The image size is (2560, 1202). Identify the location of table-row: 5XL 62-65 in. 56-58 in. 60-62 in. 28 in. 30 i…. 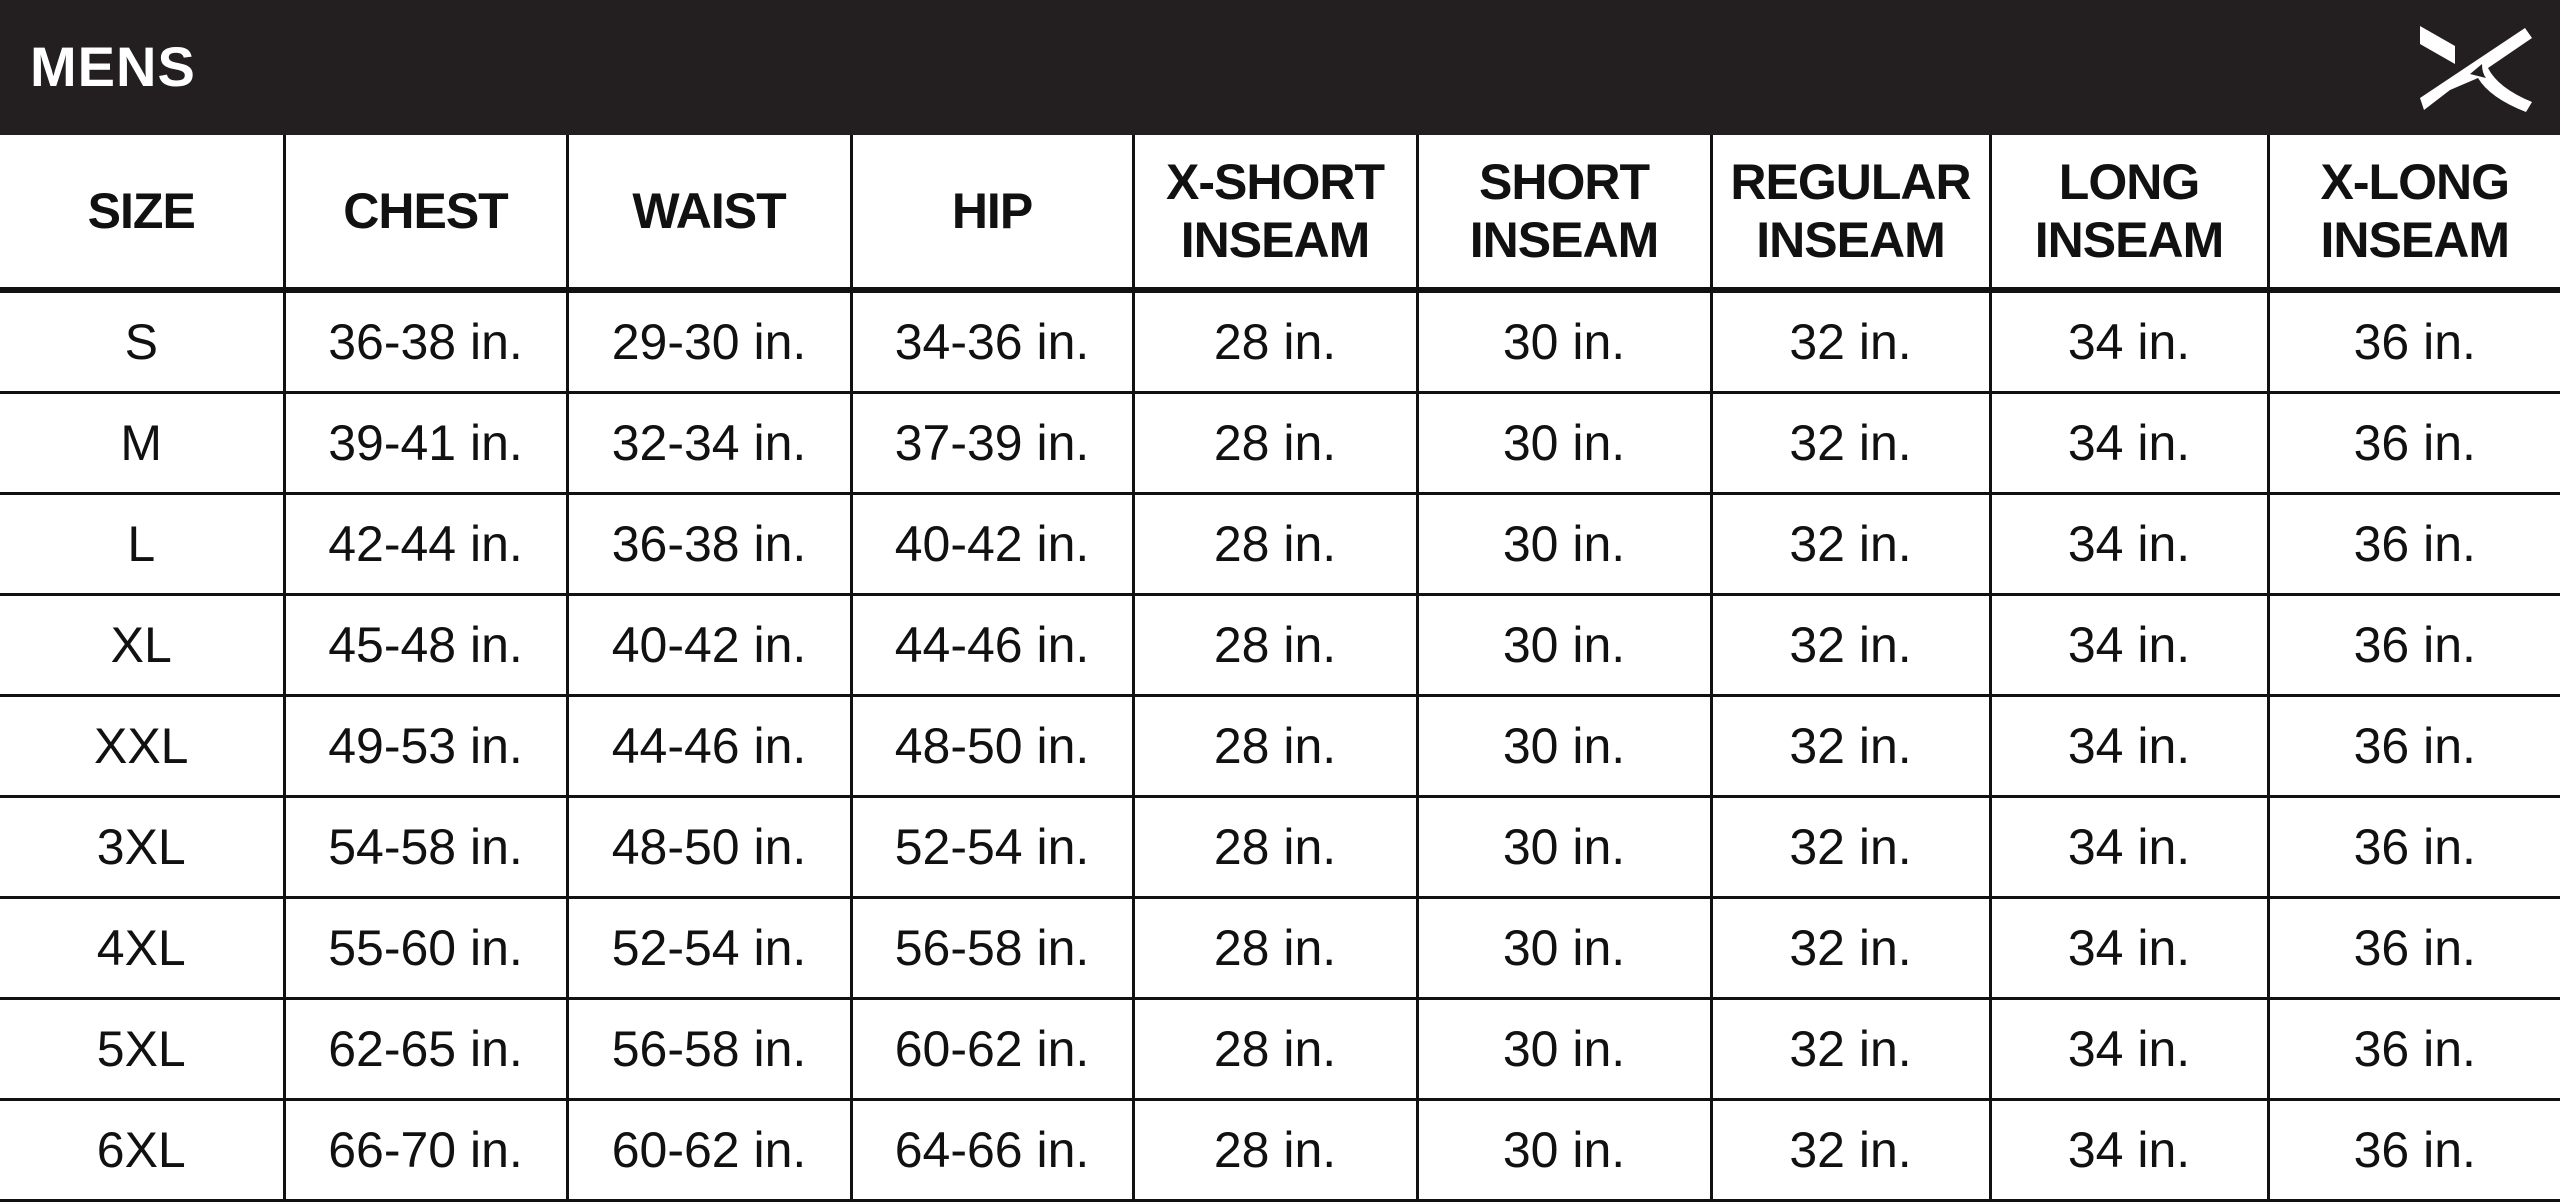
(1280, 1049).